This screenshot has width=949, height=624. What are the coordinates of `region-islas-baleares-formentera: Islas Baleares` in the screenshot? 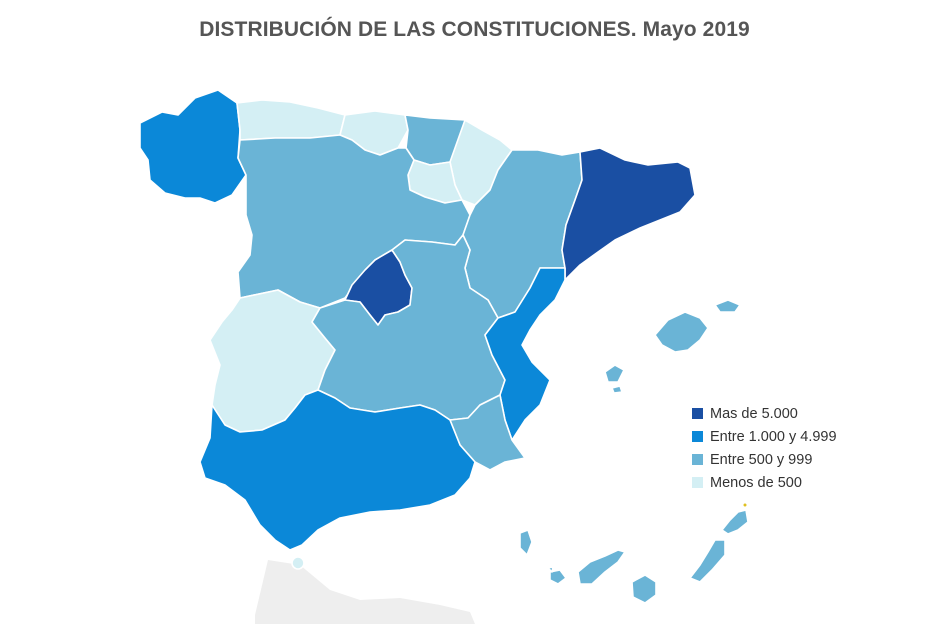 It's located at (617, 389).